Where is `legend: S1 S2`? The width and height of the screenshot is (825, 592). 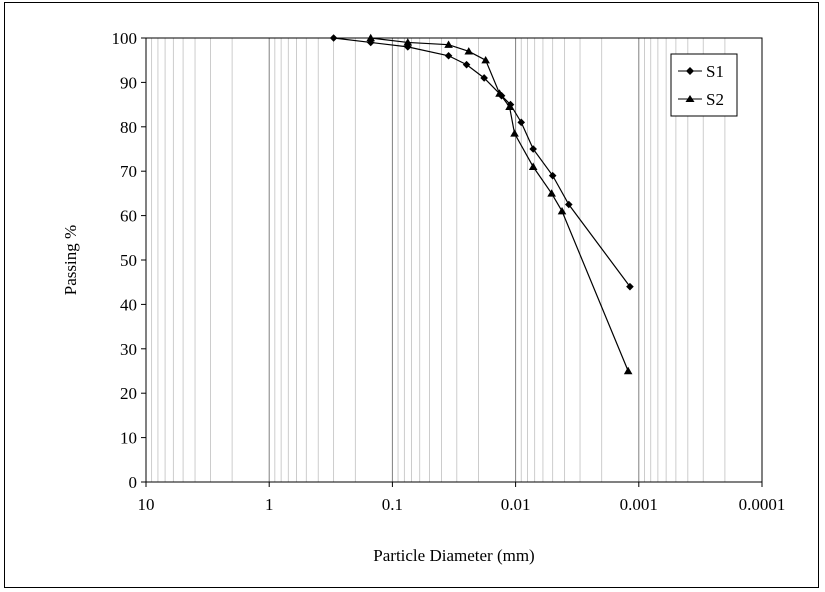 legend: S1 S2 is located at coordinates (704, 85).